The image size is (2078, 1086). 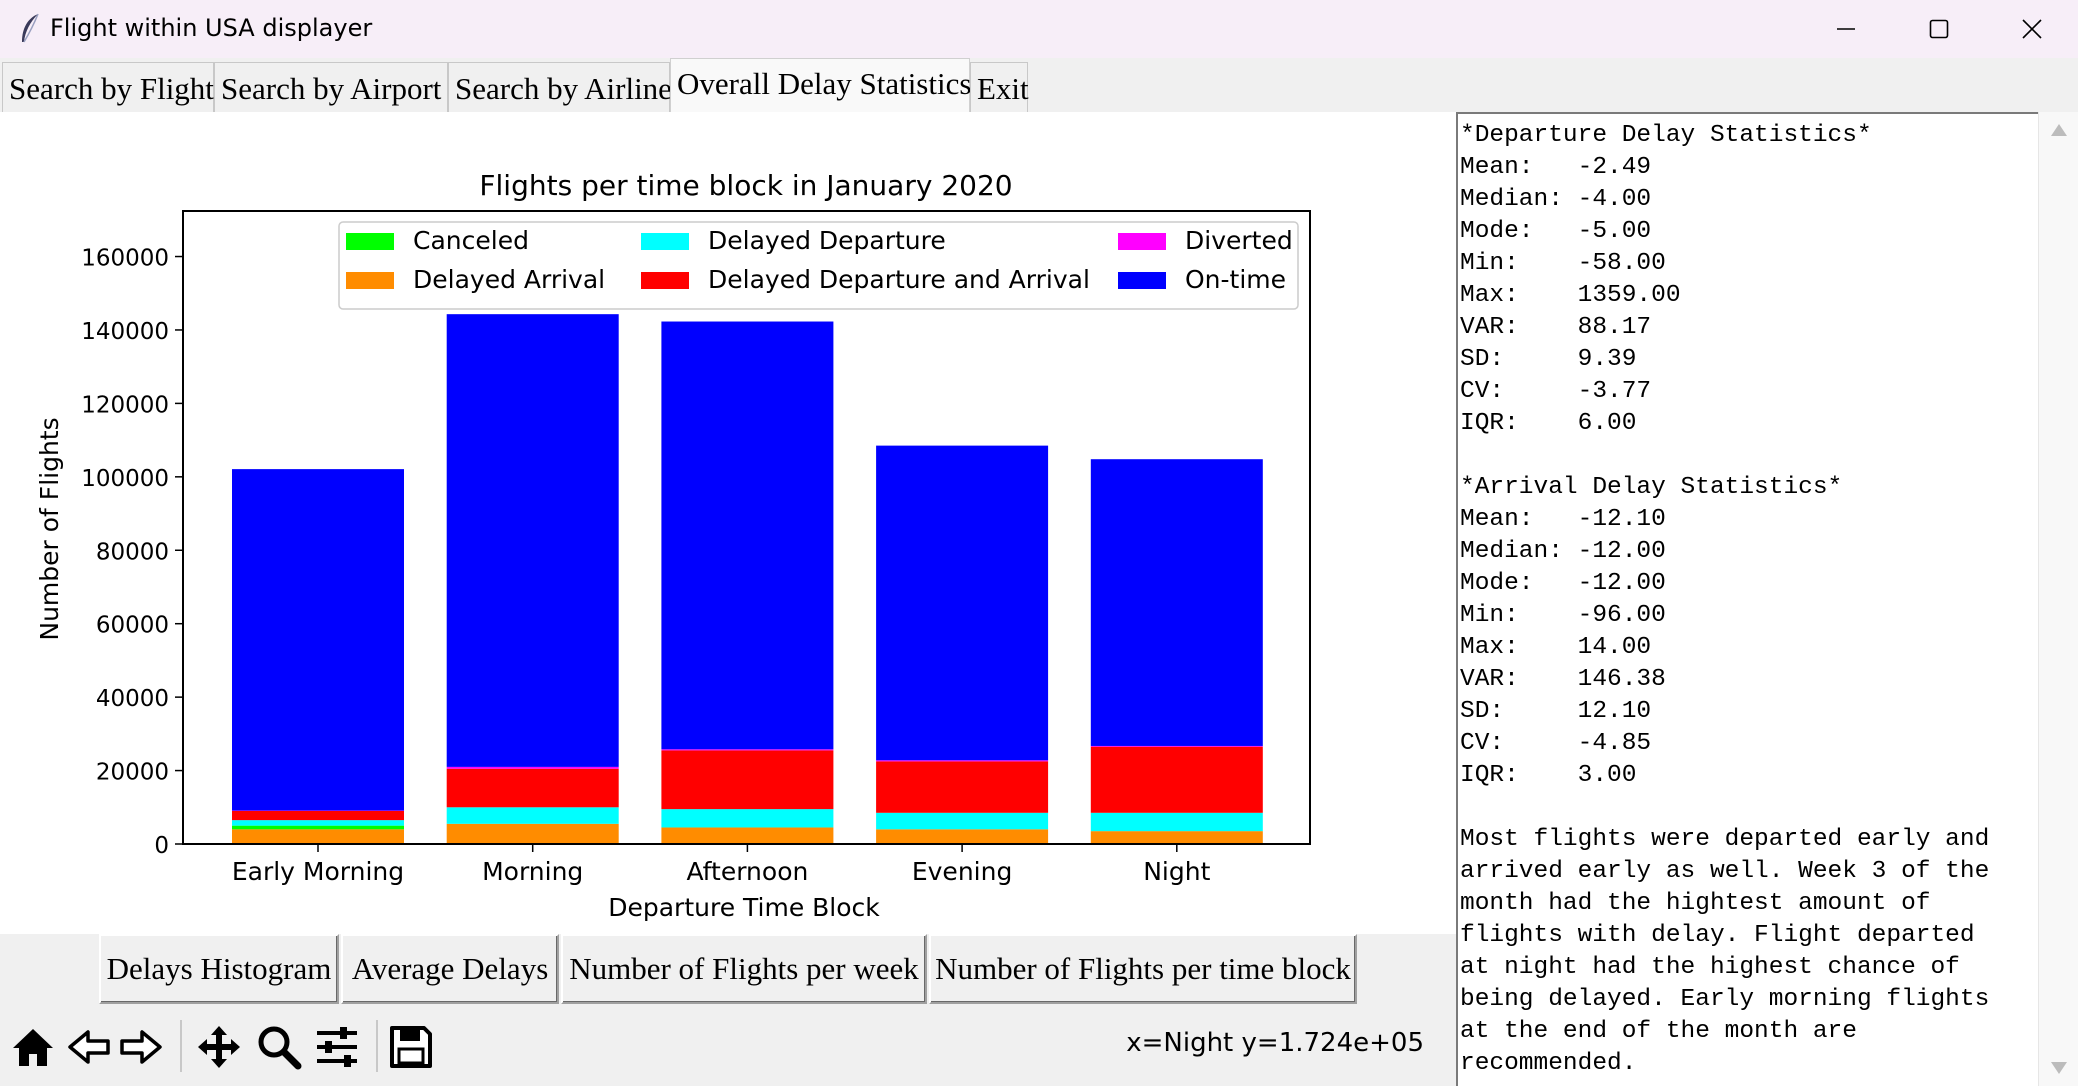 I want to click on cursor-coordinates: x=Night y=1.724e+05, so click(x=1275, y=1043).